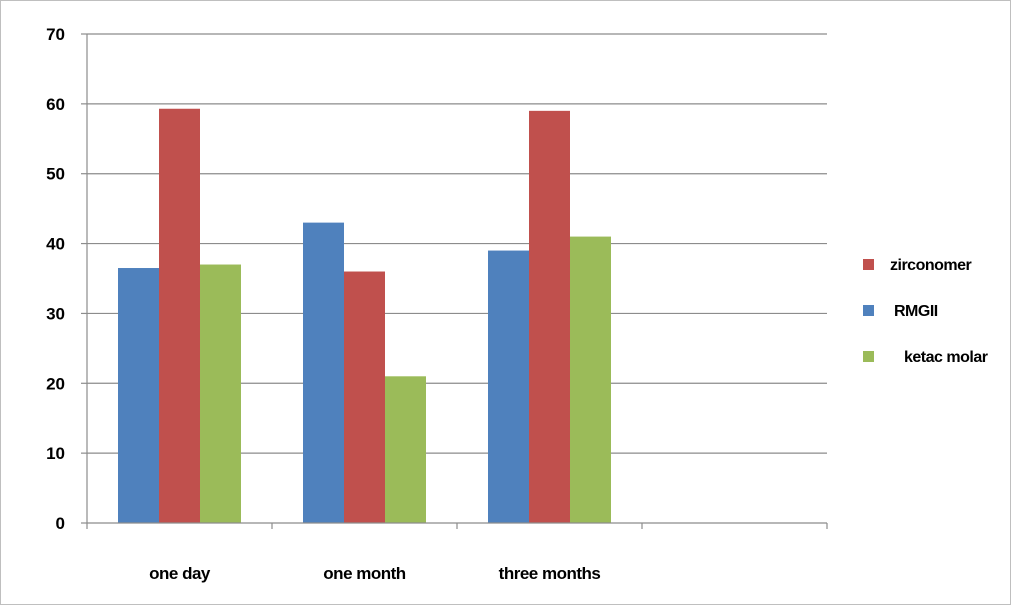 The image size is (1011, 606). Describe the element at coordinates (55, 453) in the screenshot. I see `y-tick-label: 10` at that location.